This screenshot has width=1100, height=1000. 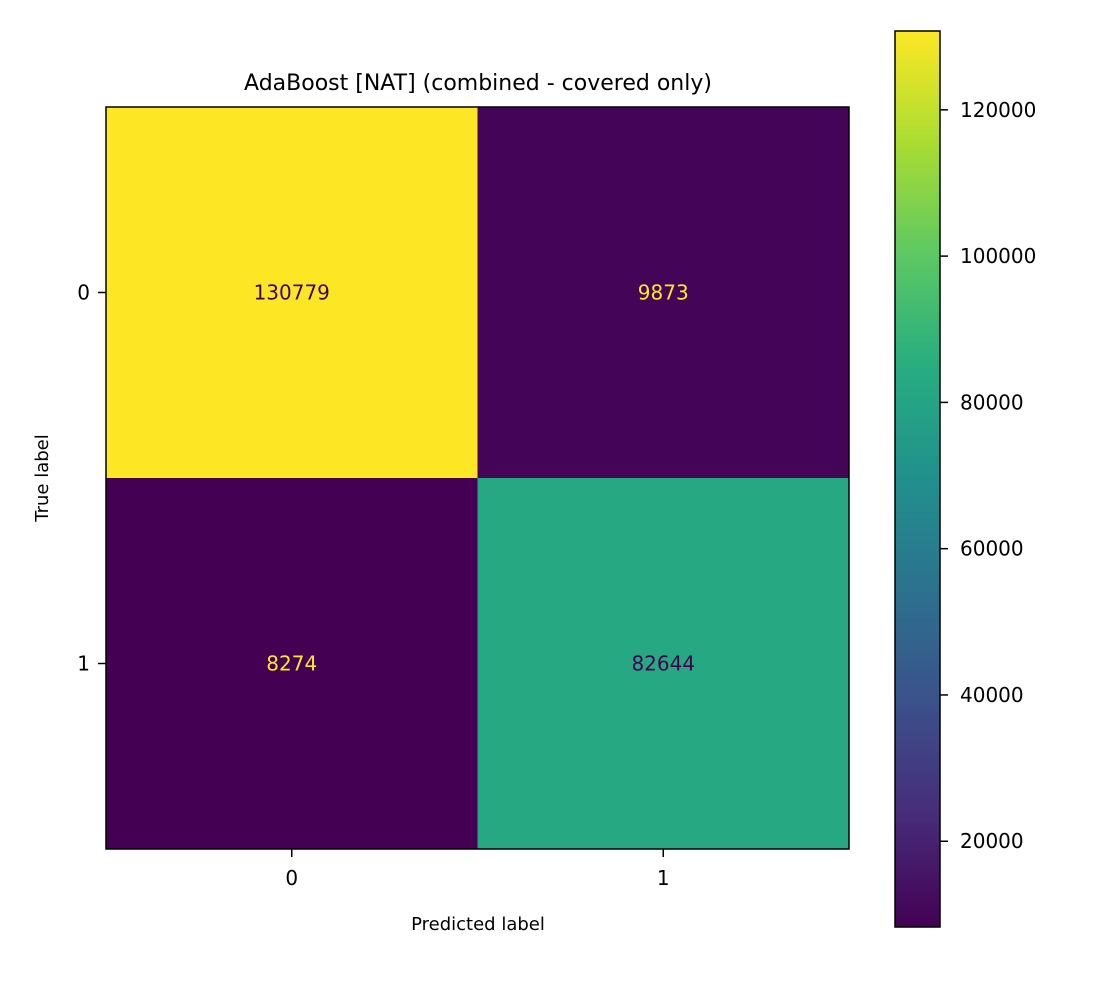 I want to click on colorbar, so click(x=917, y=479).